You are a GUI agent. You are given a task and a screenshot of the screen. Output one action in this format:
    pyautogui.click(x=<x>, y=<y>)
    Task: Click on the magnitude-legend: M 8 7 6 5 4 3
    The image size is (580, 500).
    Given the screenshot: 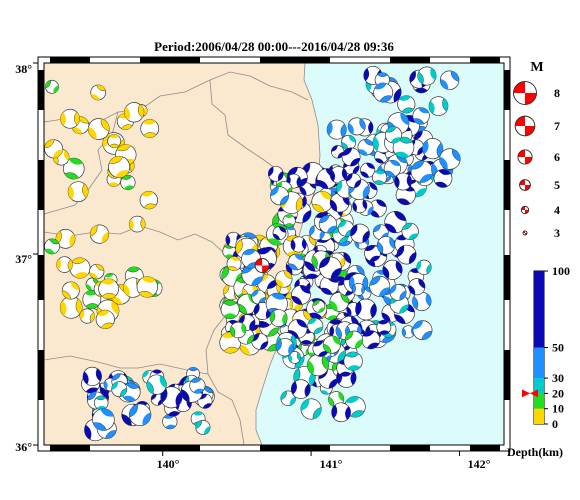 What is the action you would take?
    pyautogui.click(x=536, y=150)
    